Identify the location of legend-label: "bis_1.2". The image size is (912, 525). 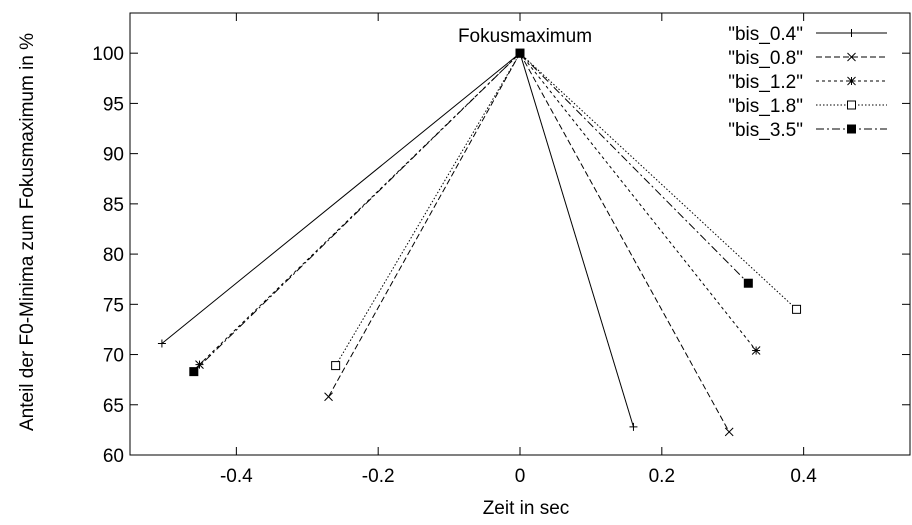
(765, 82).